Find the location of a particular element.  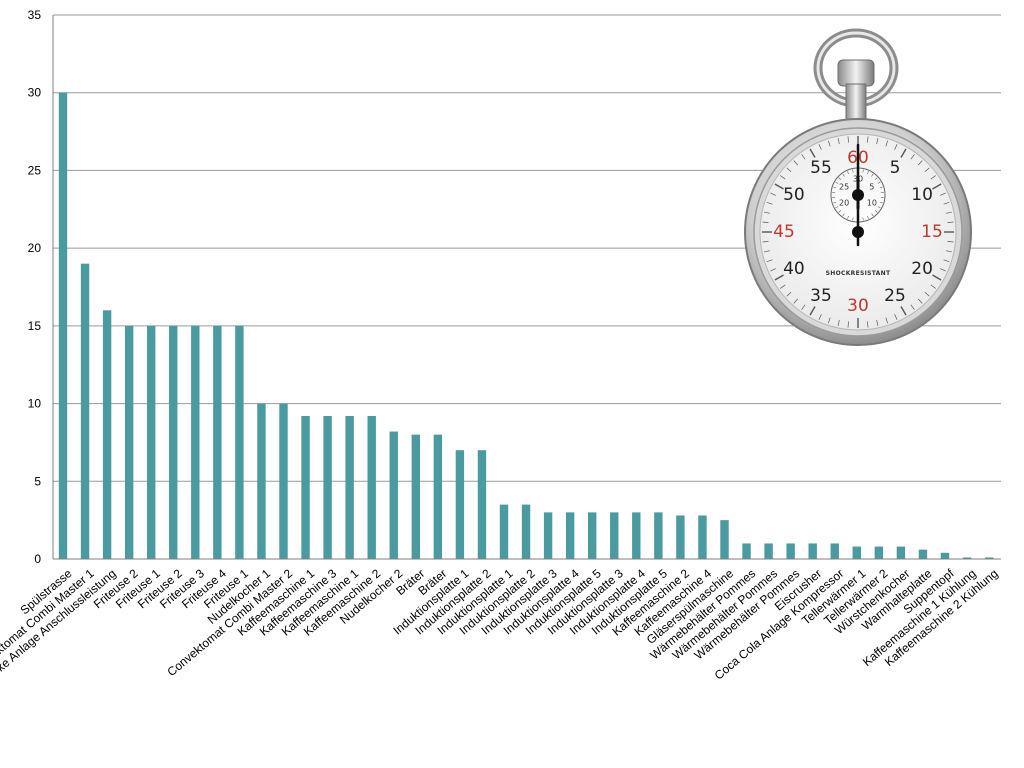

stopwatch-subdial-number: 20 is located at coordinates (844, 203).